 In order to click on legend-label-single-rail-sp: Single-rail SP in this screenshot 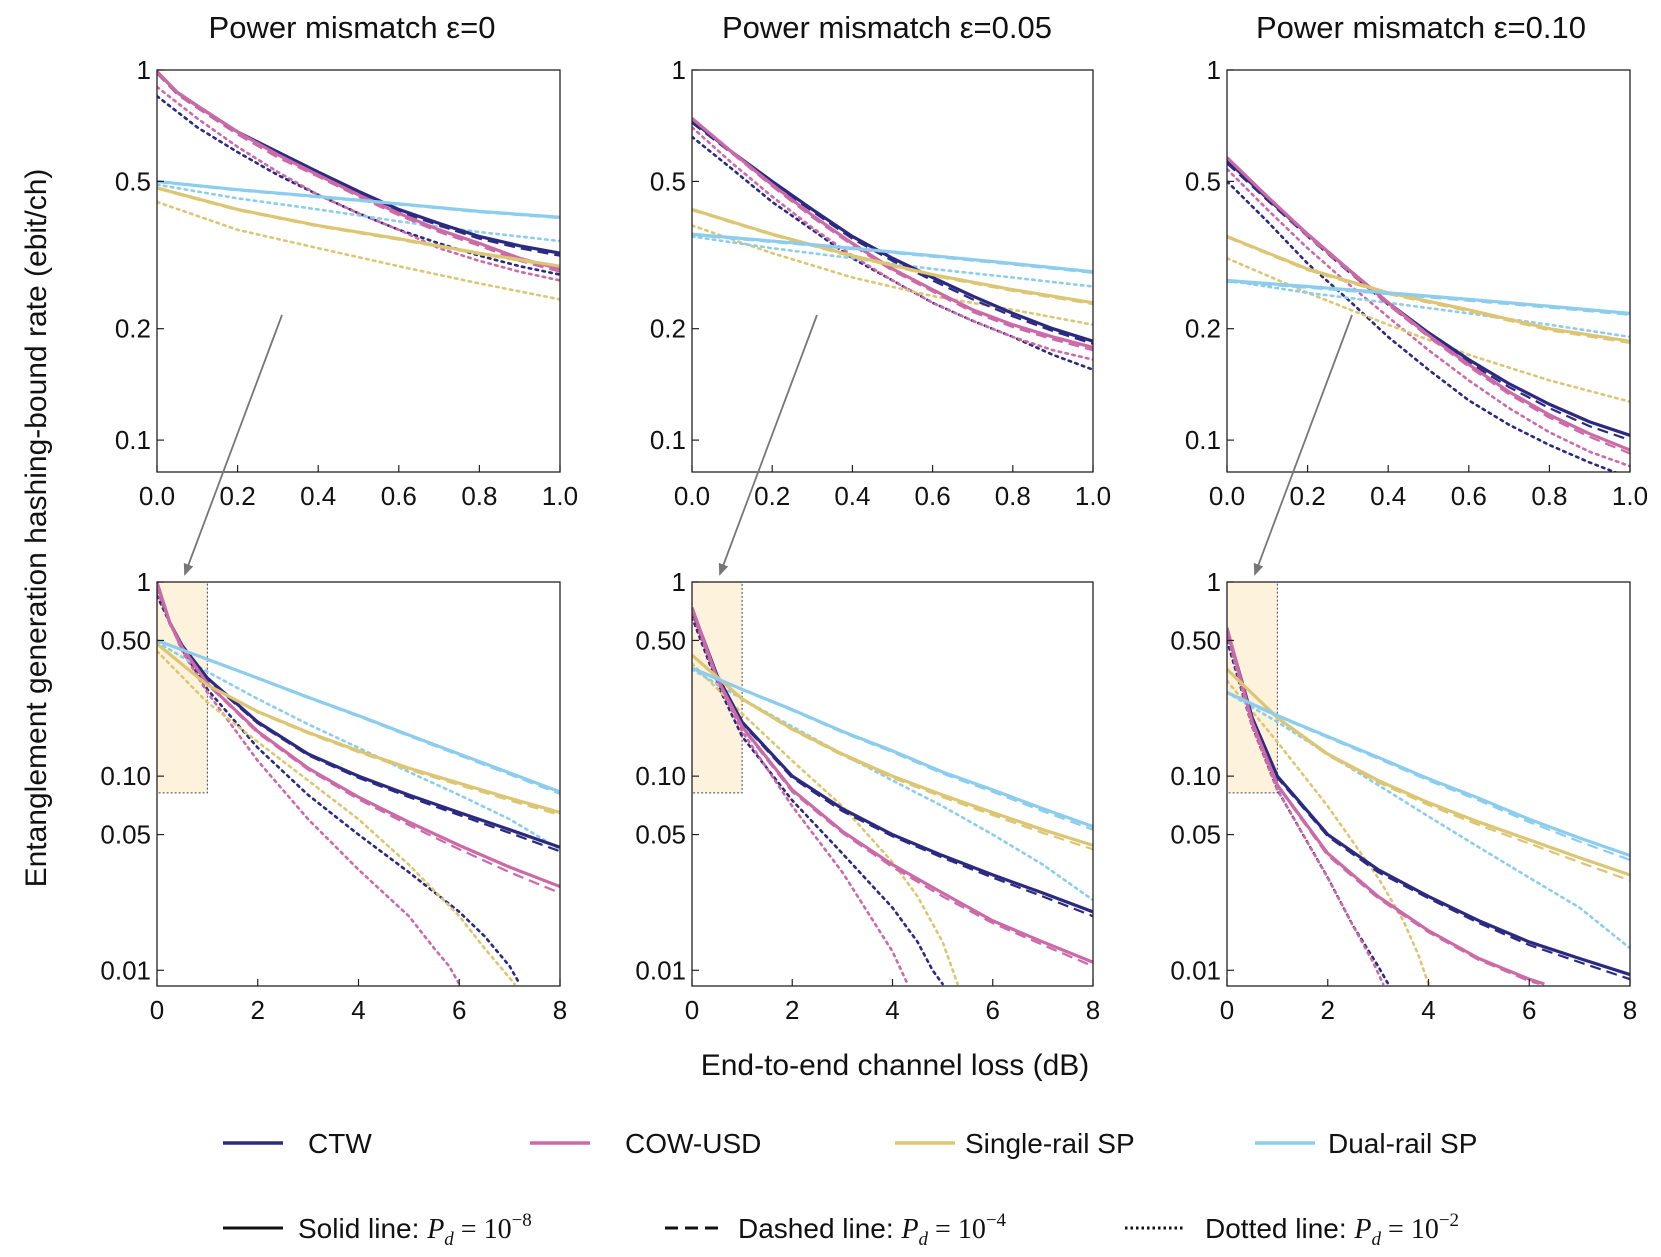, I will do `click(1050, 1143)`.